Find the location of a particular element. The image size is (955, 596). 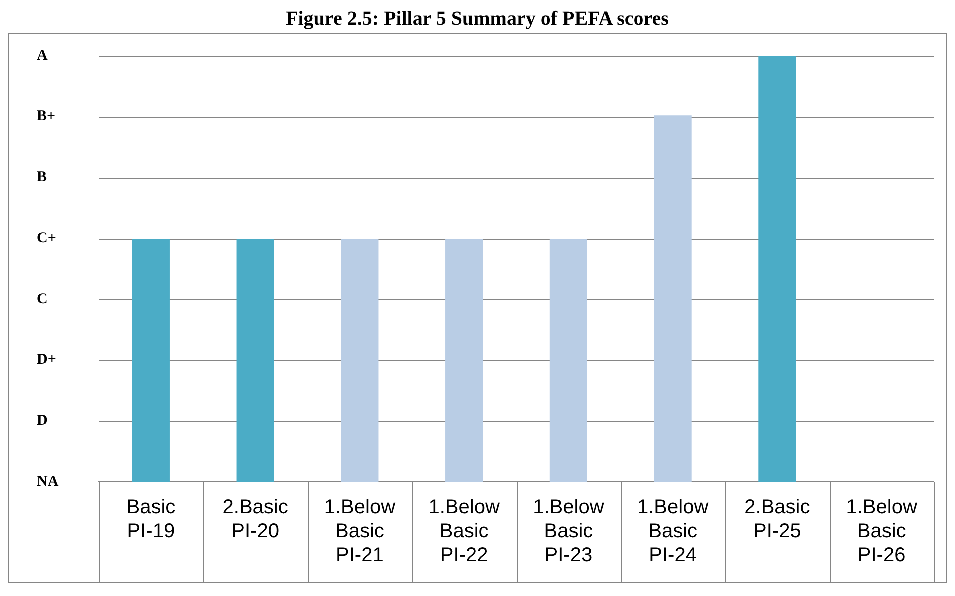

x-tick-label: 2.Basic PI-20 is located at coordinates (255, 519).